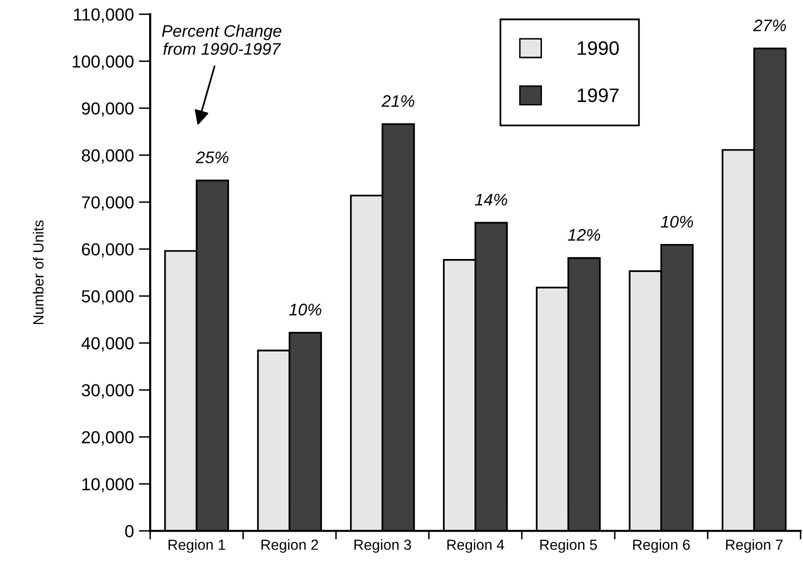 The image size is (803, 569). What do you see at coordinates (491, 200) in the screenshot?
I see `annotation: 14%` at bounding box center [491, 200].